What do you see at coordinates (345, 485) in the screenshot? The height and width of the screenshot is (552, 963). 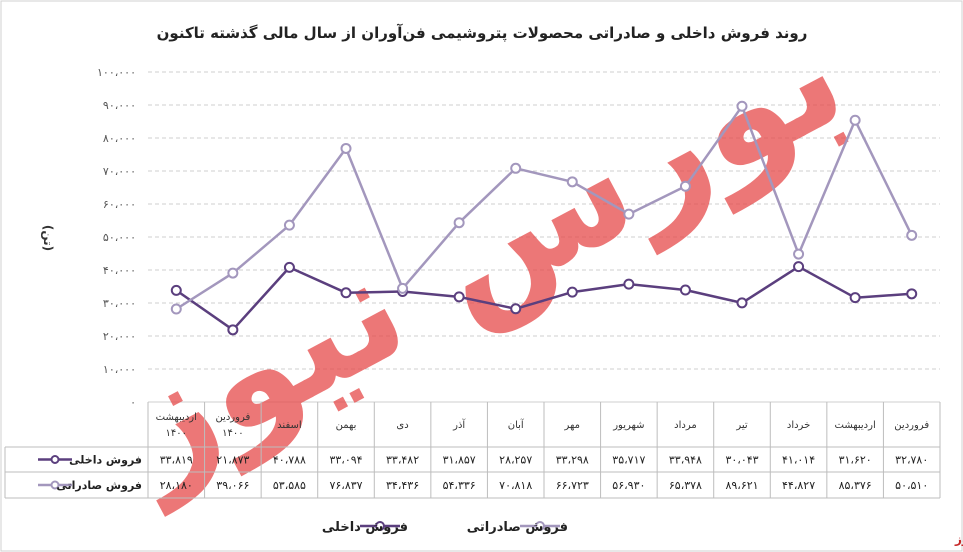 I see `data-label: ۷۶،۸۳۷` at bounding box center [345, 485].